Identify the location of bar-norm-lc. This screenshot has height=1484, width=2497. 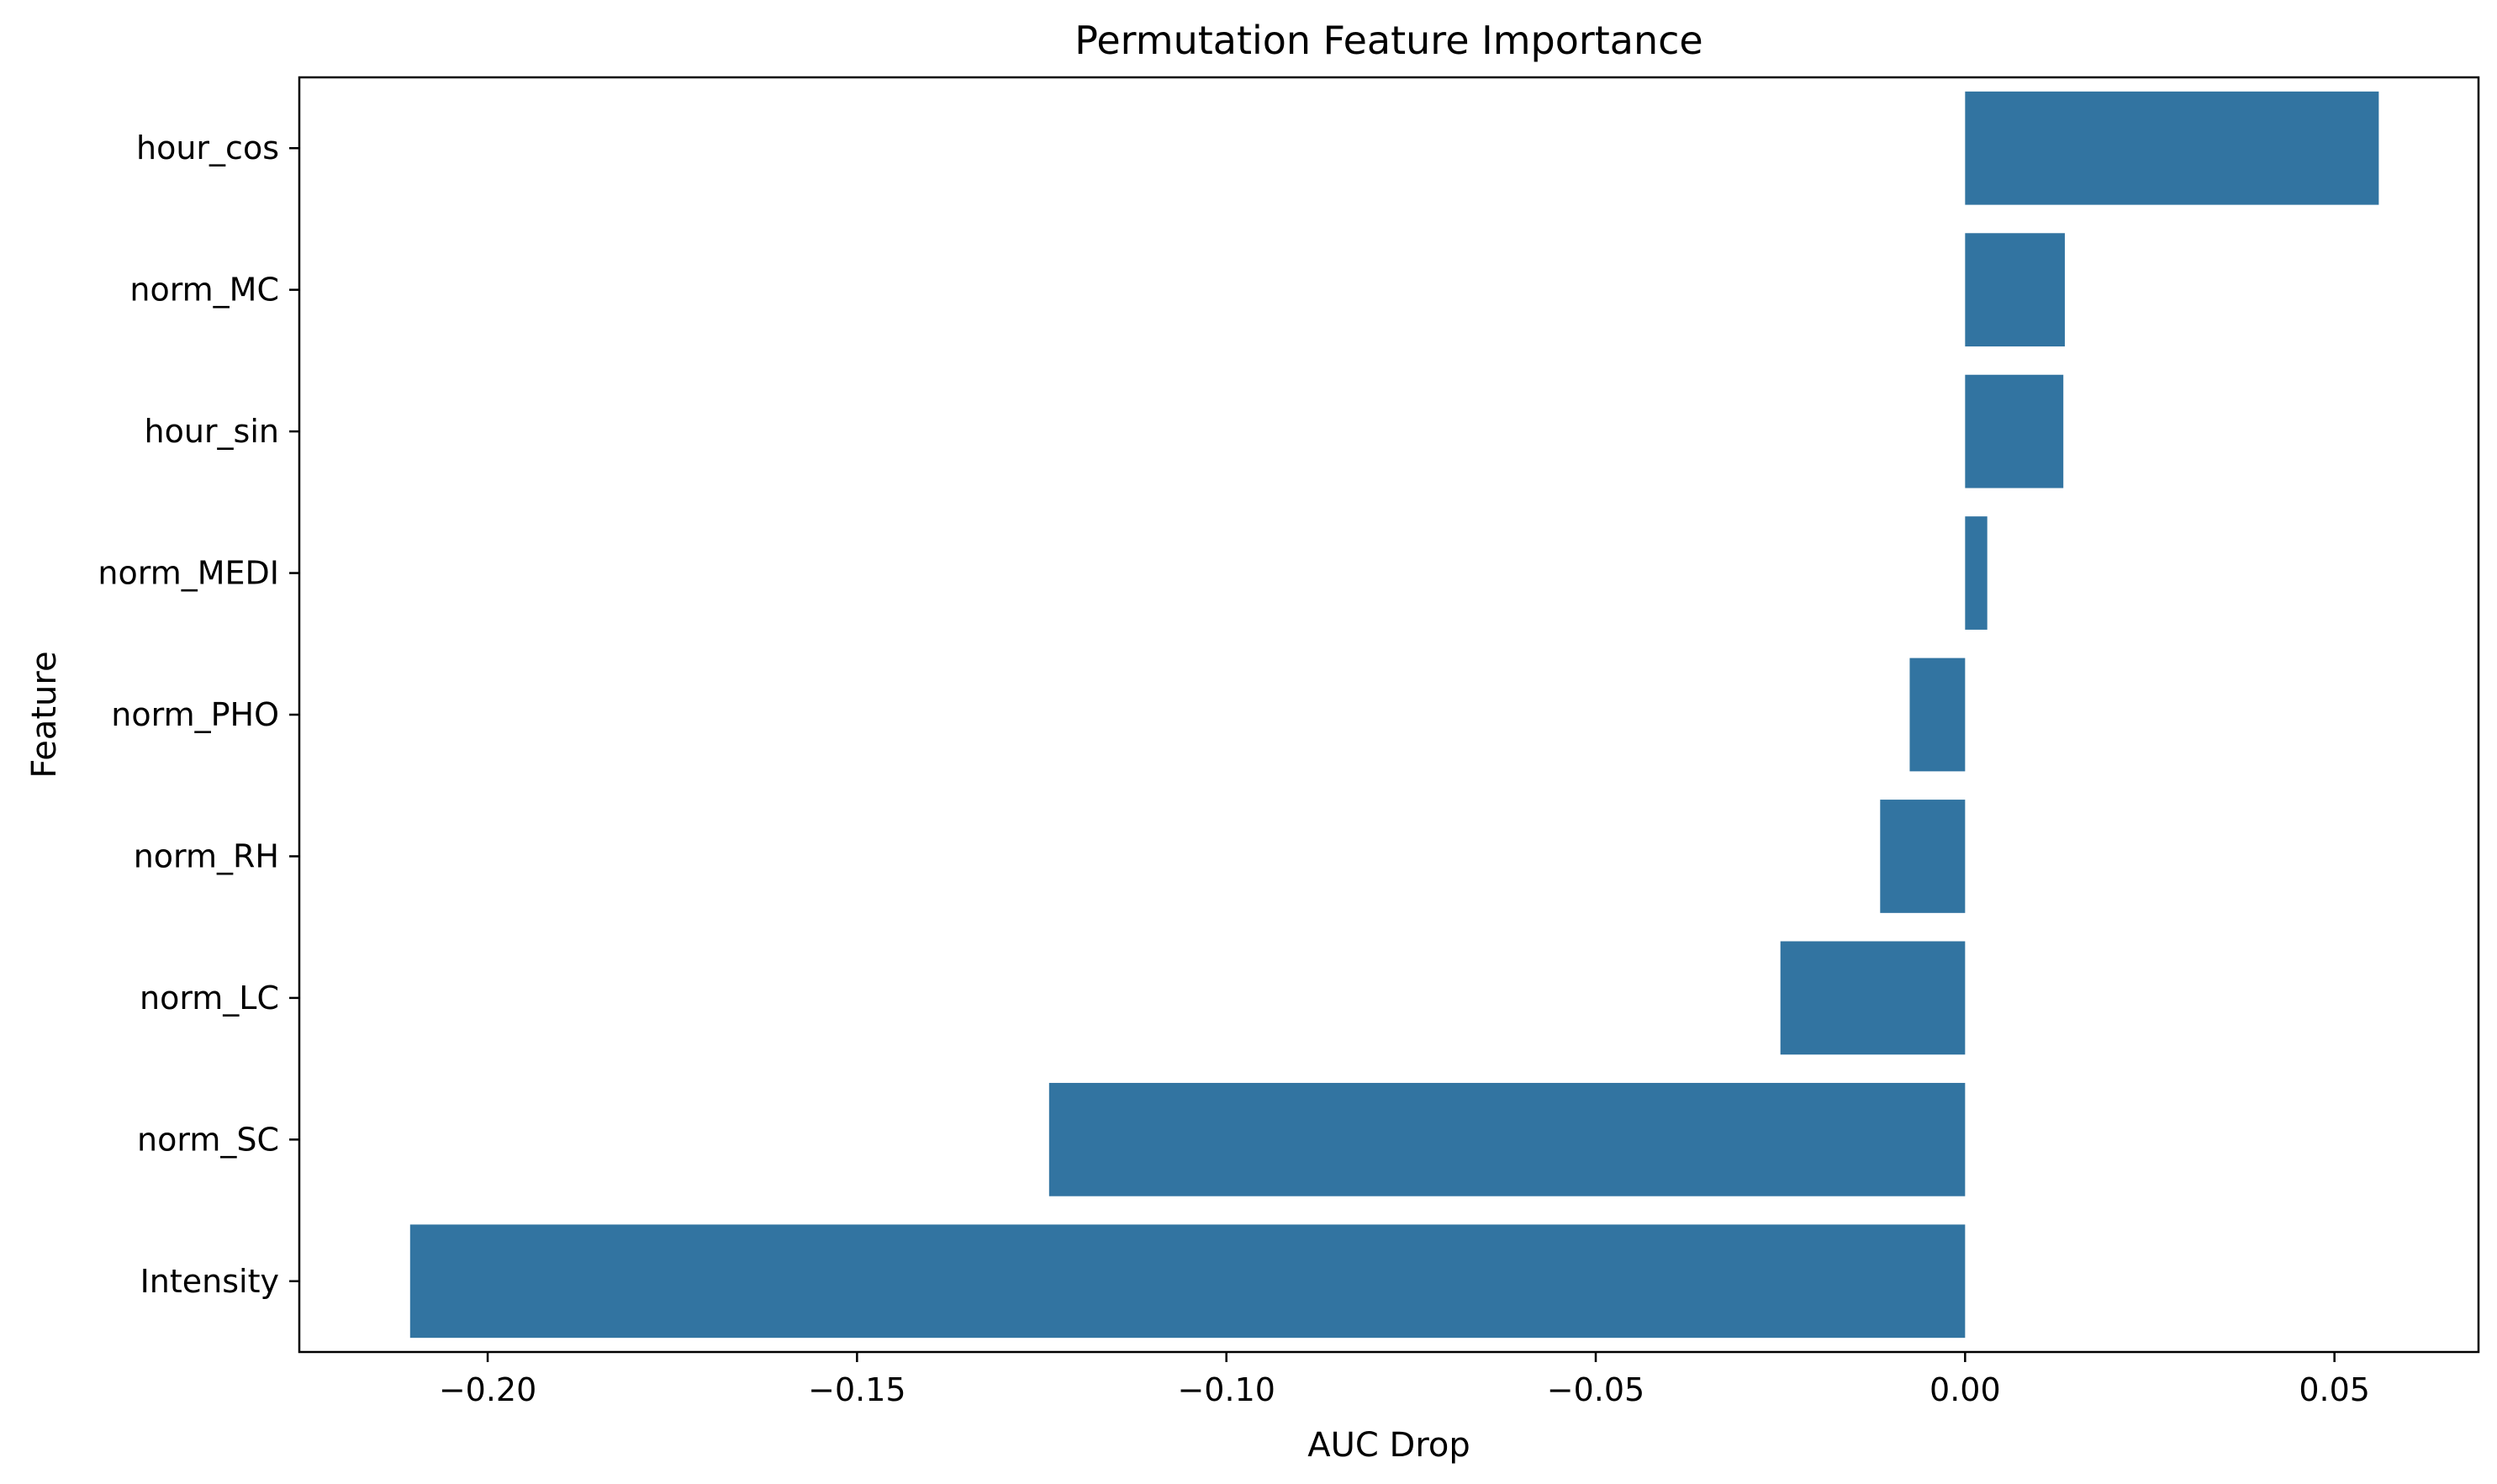
(1873, 998).